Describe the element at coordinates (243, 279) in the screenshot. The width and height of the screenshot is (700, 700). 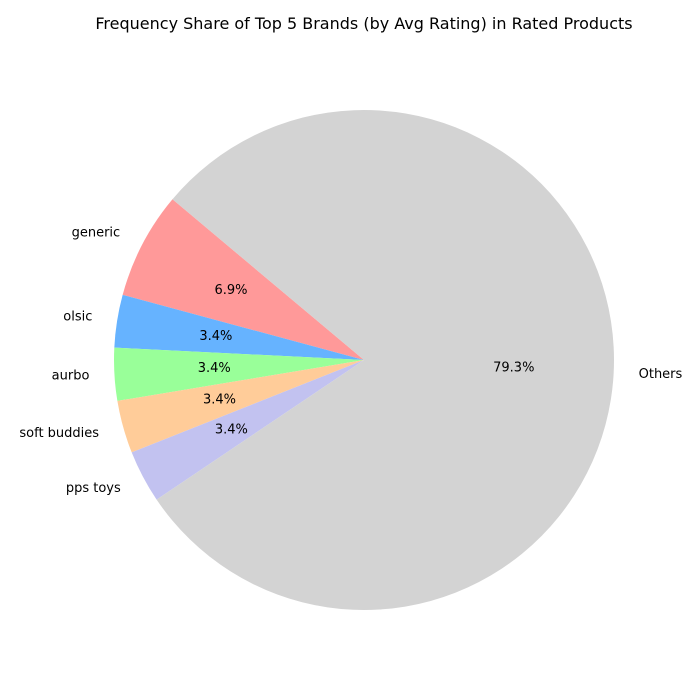
I see `pie-slice-generic` at that location.